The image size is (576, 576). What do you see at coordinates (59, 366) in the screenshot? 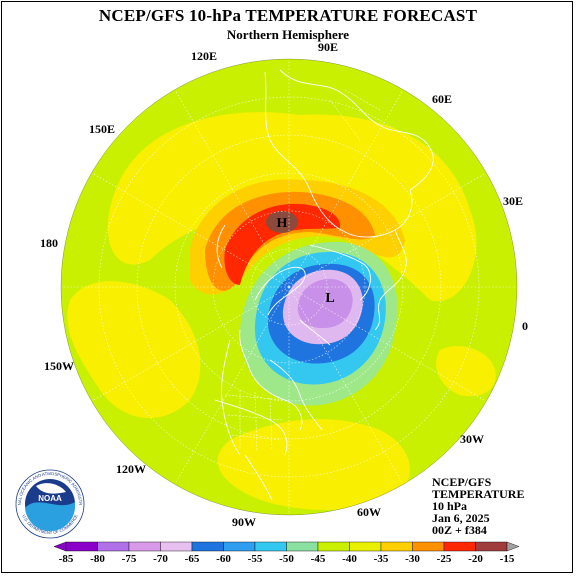
I see `lon-label-150w: 150W` at bounding box center [59, 366].